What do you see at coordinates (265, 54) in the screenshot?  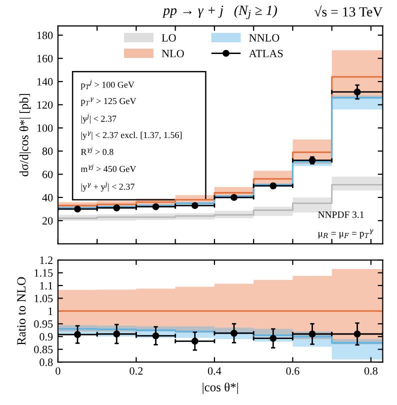 I see `legend-label: ATLAS` at bounding box center [265, 54].